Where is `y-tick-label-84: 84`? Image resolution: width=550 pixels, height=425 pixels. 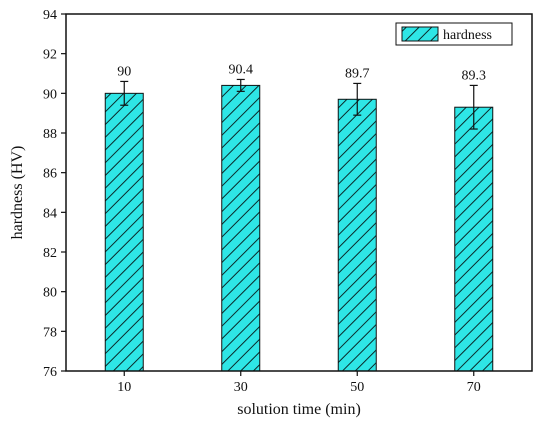
y-tick-label-84: 84 is located at coordinates (50, 213).